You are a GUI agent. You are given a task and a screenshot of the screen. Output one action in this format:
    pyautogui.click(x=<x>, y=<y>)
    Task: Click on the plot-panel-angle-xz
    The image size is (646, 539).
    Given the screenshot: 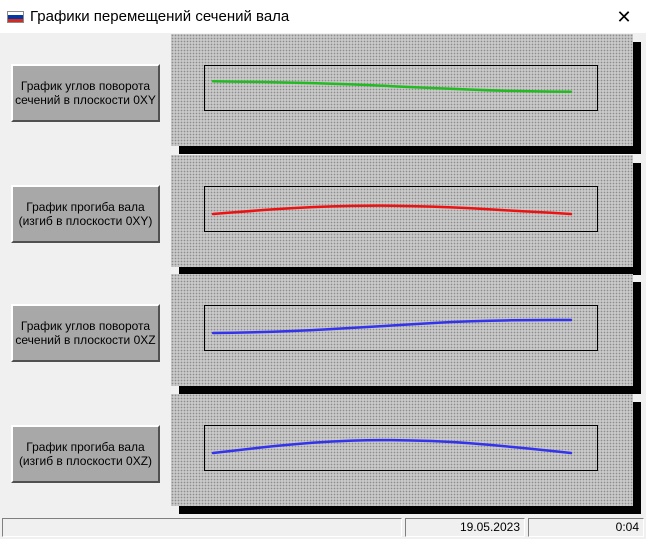 What is the action you would take?
    pyautogui.click(x=402, y=330)
    